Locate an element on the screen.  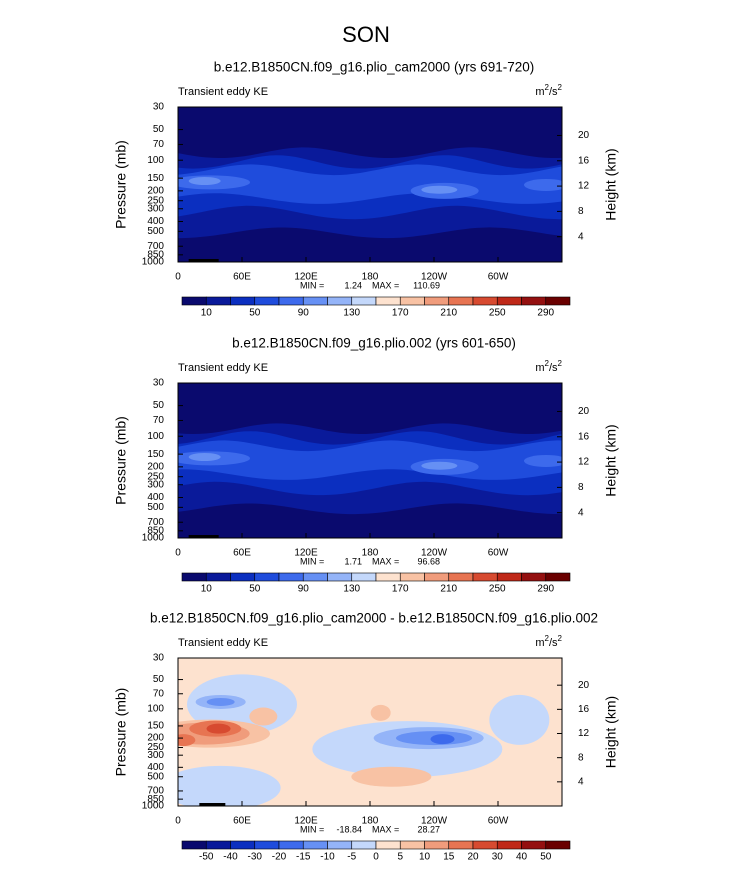
max-value: 110.69 is located at coordinates (426, 285).